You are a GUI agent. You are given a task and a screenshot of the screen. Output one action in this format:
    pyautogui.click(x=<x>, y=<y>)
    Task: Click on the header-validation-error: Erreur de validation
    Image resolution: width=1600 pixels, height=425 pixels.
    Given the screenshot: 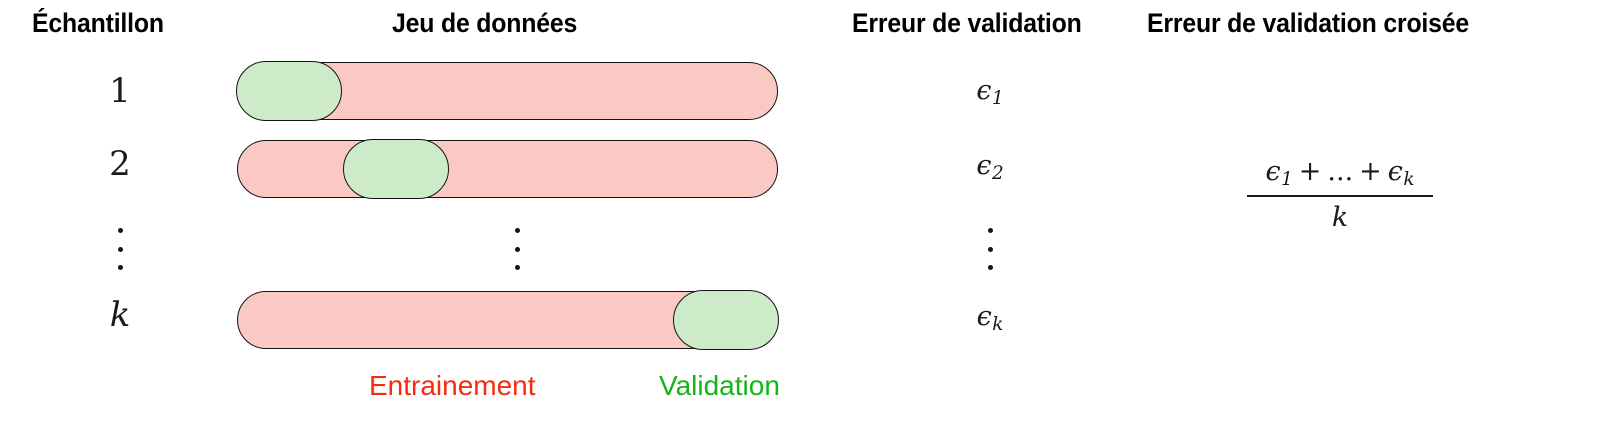 What is the action you would take?
    pyautogui.click(x=967, y=23)
    